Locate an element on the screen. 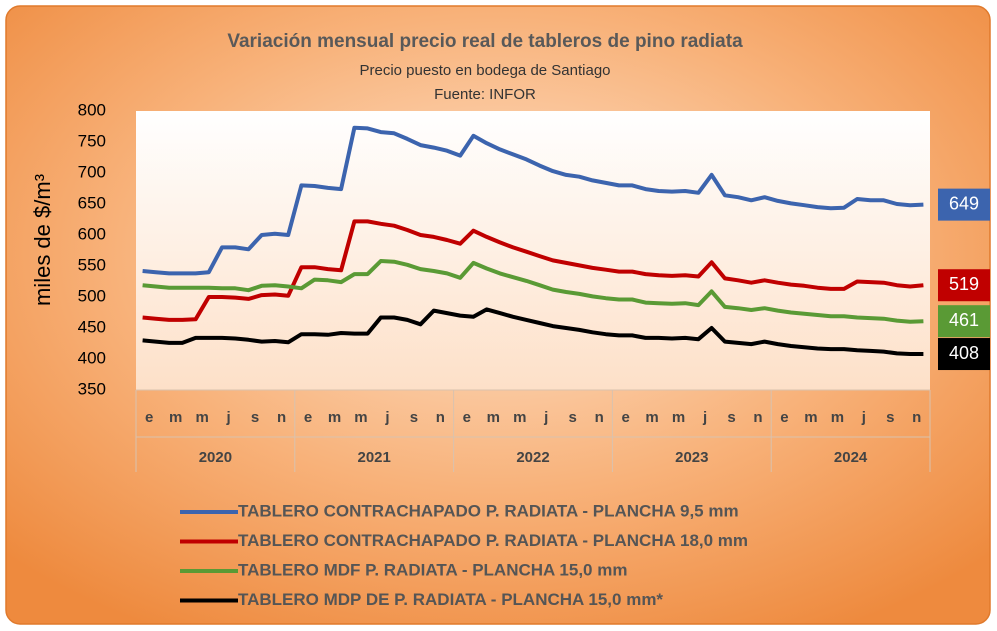 Image resolution: width=997 pixels, height=631 pixels. end-label: 408 is located at coordinates (964, 353).